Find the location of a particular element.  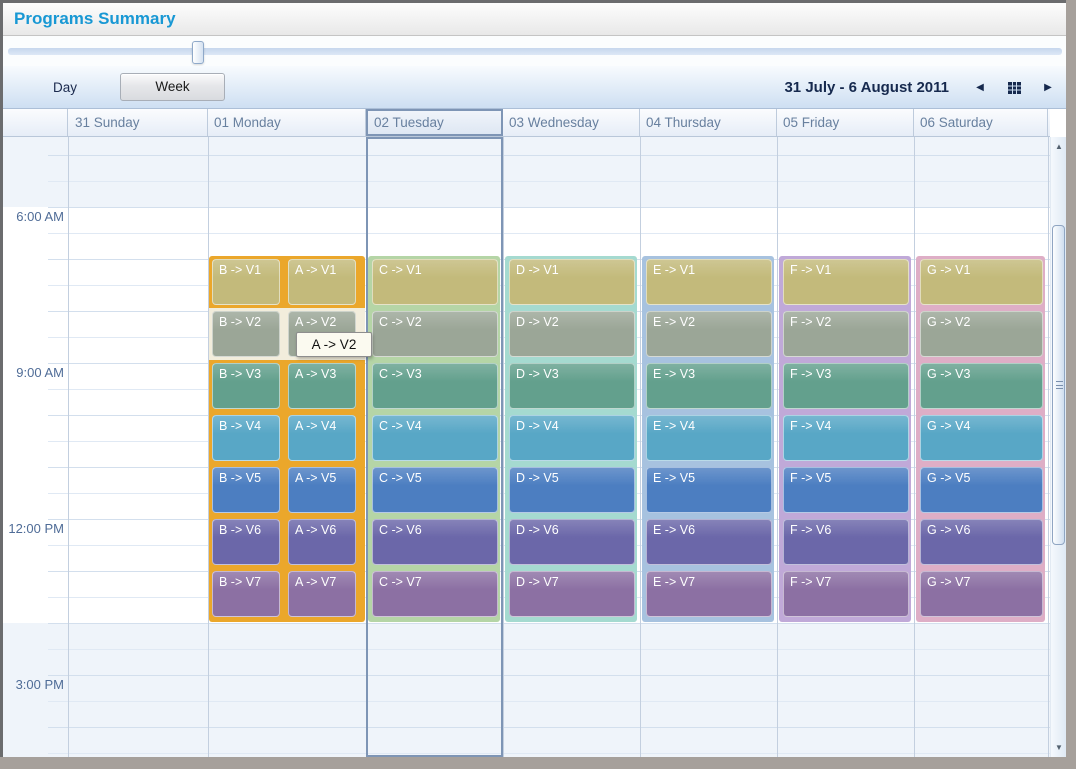

event: A -> V7 is located at coordinates (322, 594).